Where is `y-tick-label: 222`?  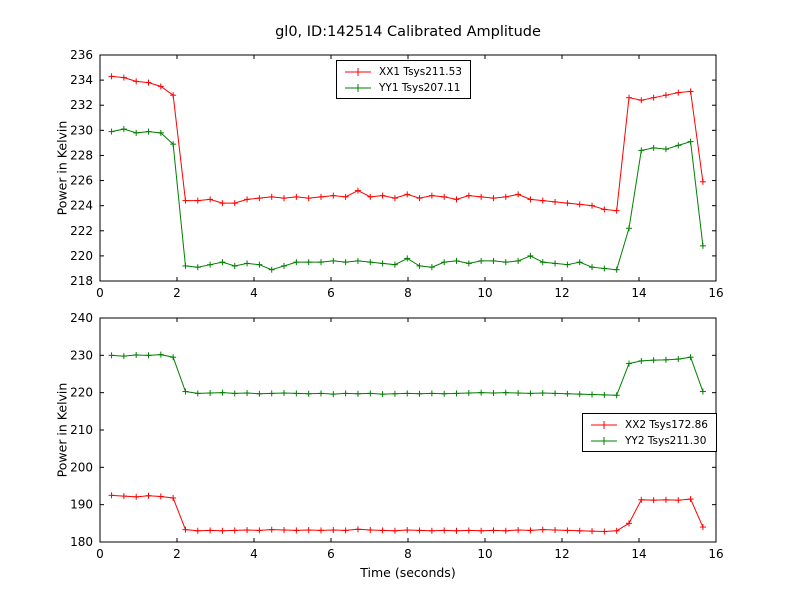
y-tick-label: 222 is located at coordinates (81, 231).